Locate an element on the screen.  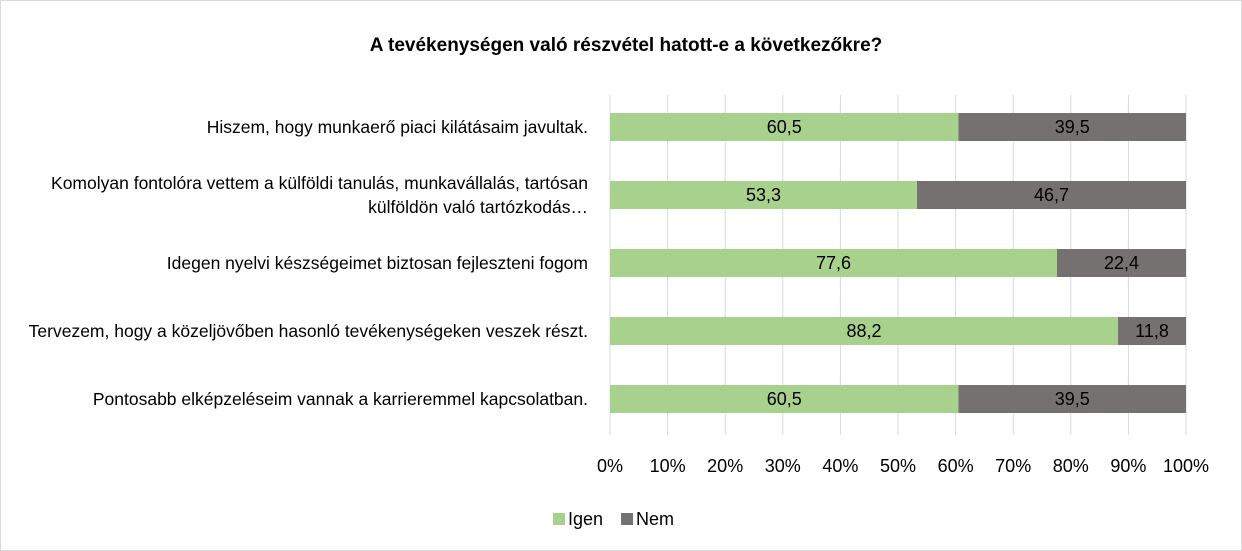
x-tick-label: 40% is located at coordinates (840, 466).